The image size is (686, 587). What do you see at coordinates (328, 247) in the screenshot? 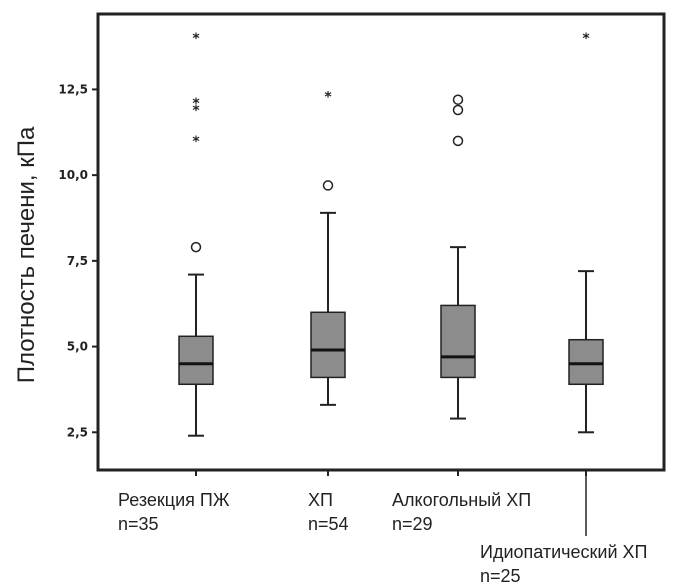
I see `box-2: *` at bounding box center [328, 247].